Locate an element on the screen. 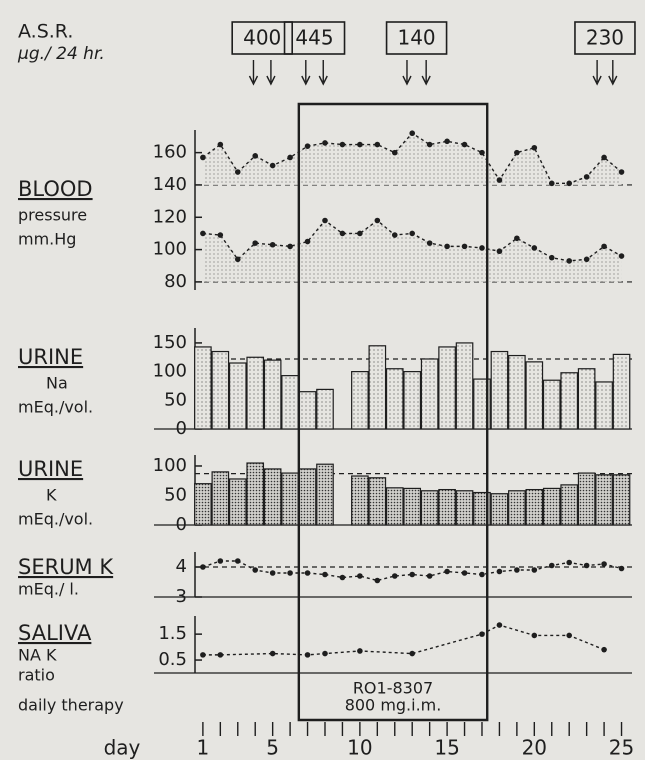  therapy-text: RO1-8307 is located at coordinates (393, 688).